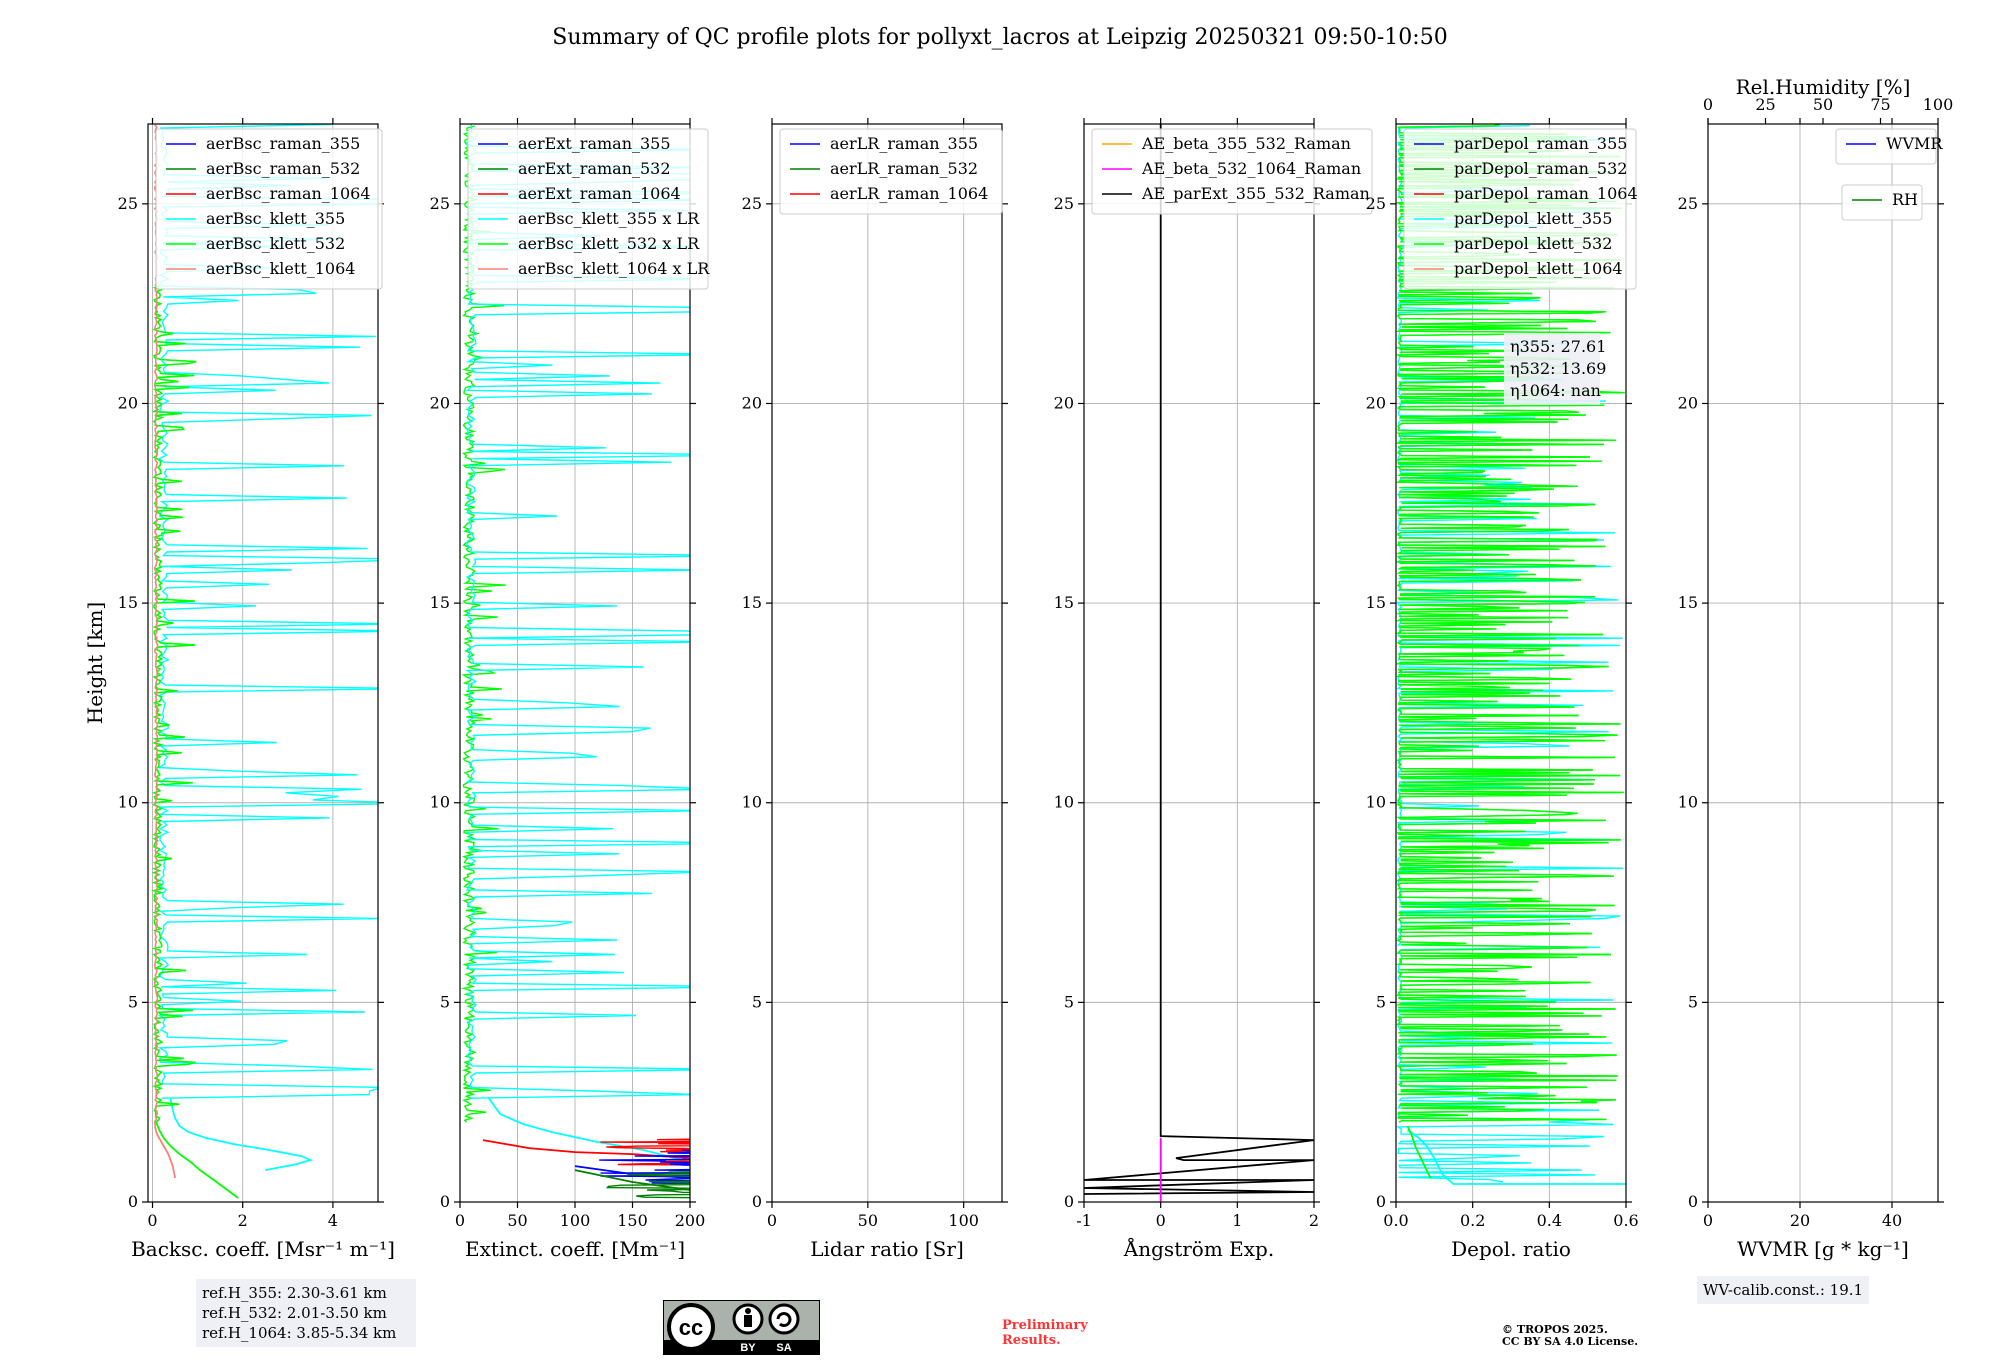 The image size is (2000, 1360). What do you see at coordinates (1540, 143) in the screenshot?
I see `legend-entry: parDepol_raman_355` at bounding box center [1540, 143].